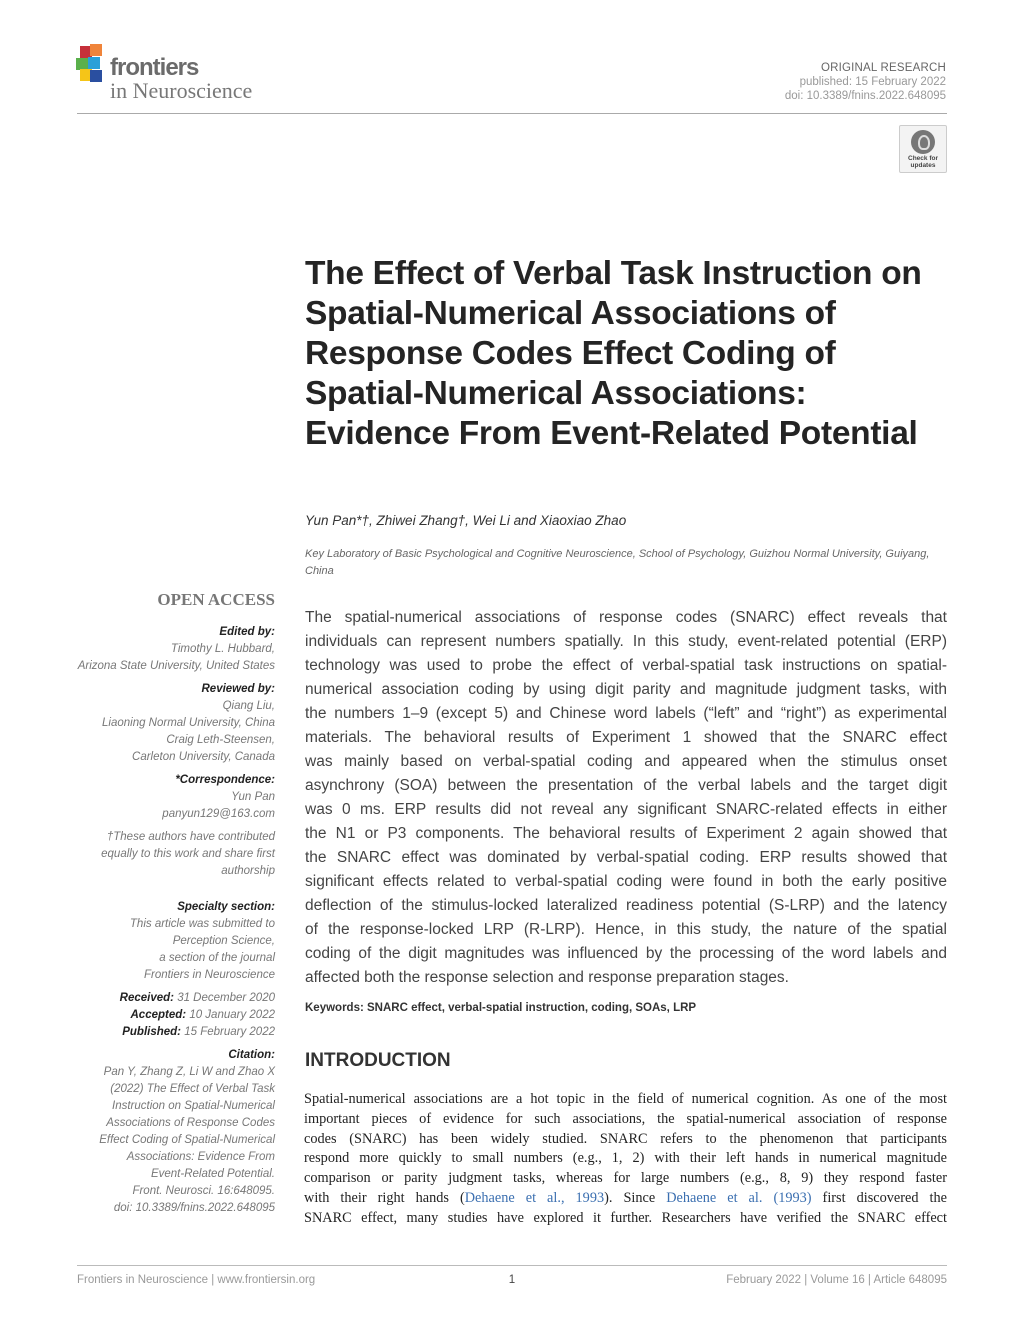 Image resolution: width=1024 pixels, height=1340 pixels. I want to click on reviewer-affil: Liaoning Normal University, China, so click(188, 723).